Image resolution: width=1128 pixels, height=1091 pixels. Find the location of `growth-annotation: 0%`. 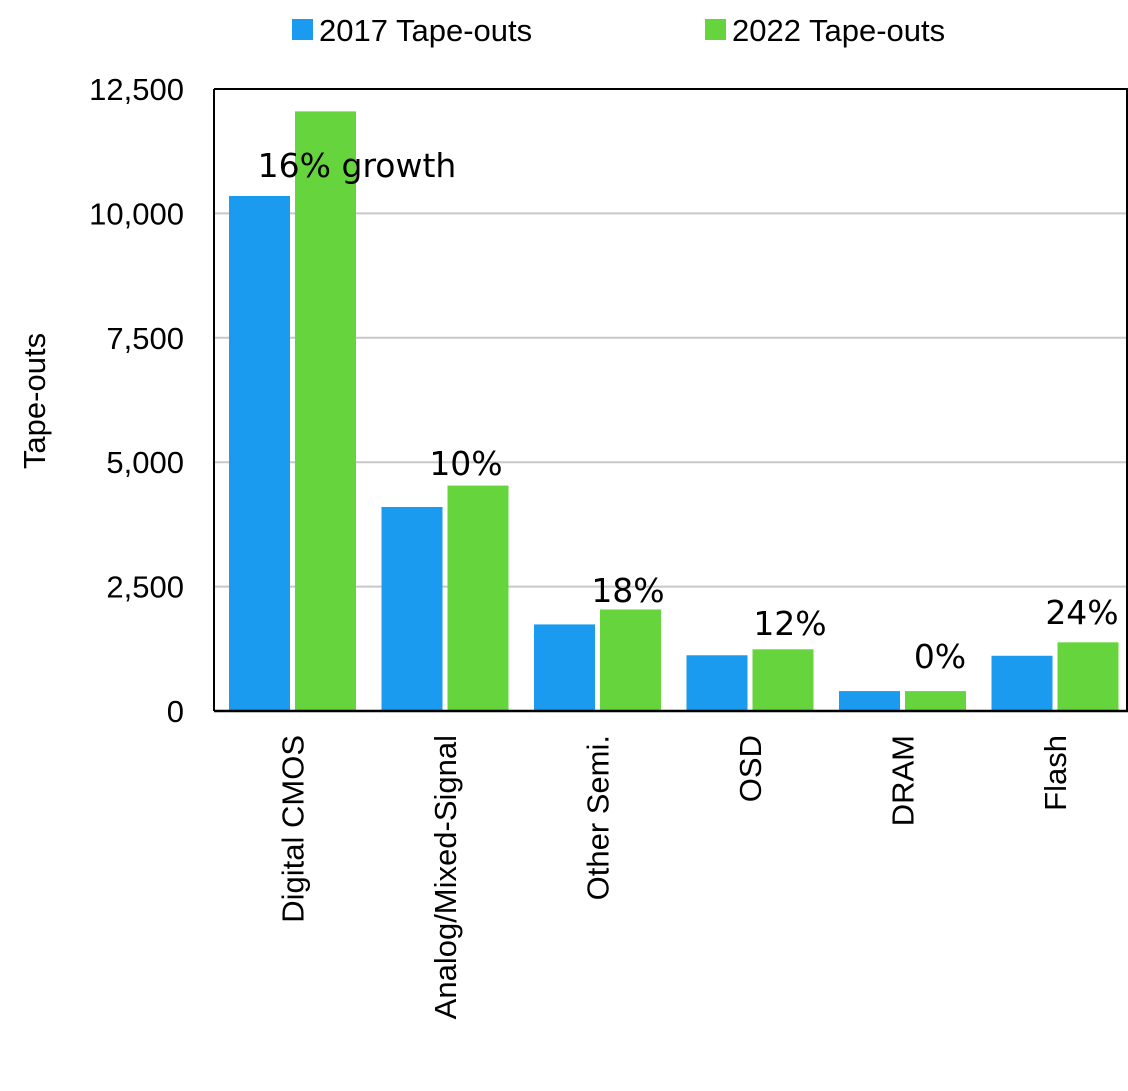

growth-annotation: 0% is located at coordinates (940, 656).